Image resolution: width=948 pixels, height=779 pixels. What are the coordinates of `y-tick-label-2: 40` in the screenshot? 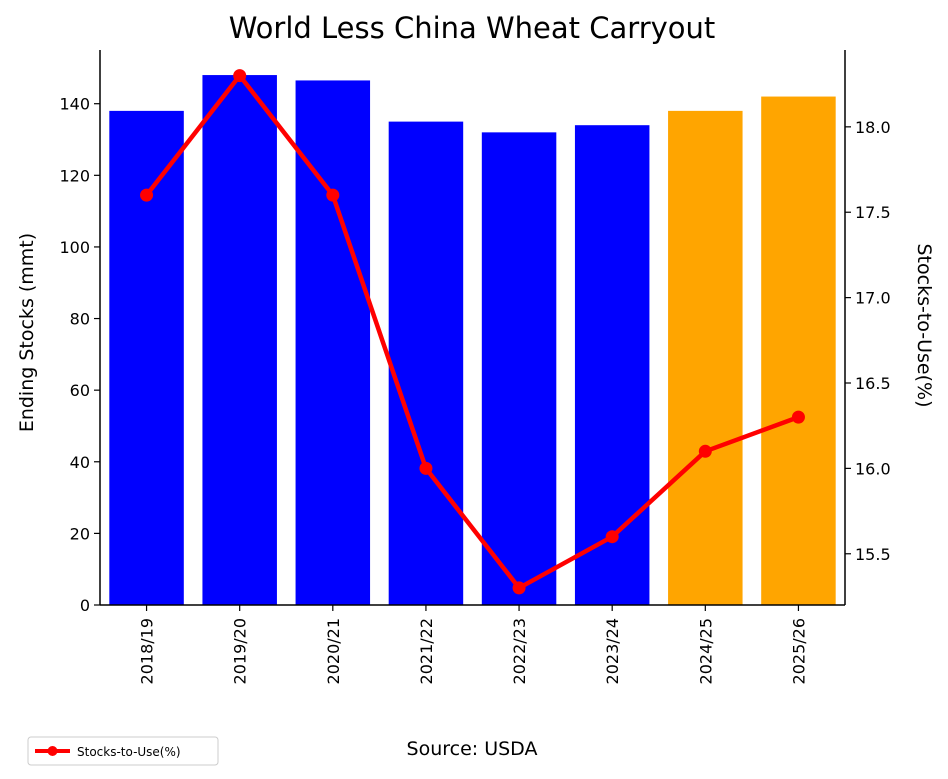 It's located at (80, 462).